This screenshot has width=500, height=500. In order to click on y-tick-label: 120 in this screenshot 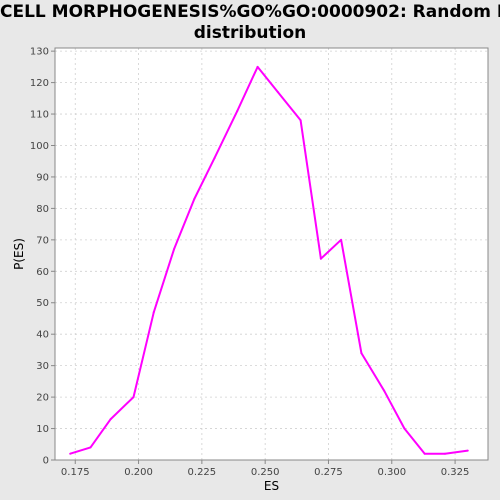, I will do `click(39, 83)`.